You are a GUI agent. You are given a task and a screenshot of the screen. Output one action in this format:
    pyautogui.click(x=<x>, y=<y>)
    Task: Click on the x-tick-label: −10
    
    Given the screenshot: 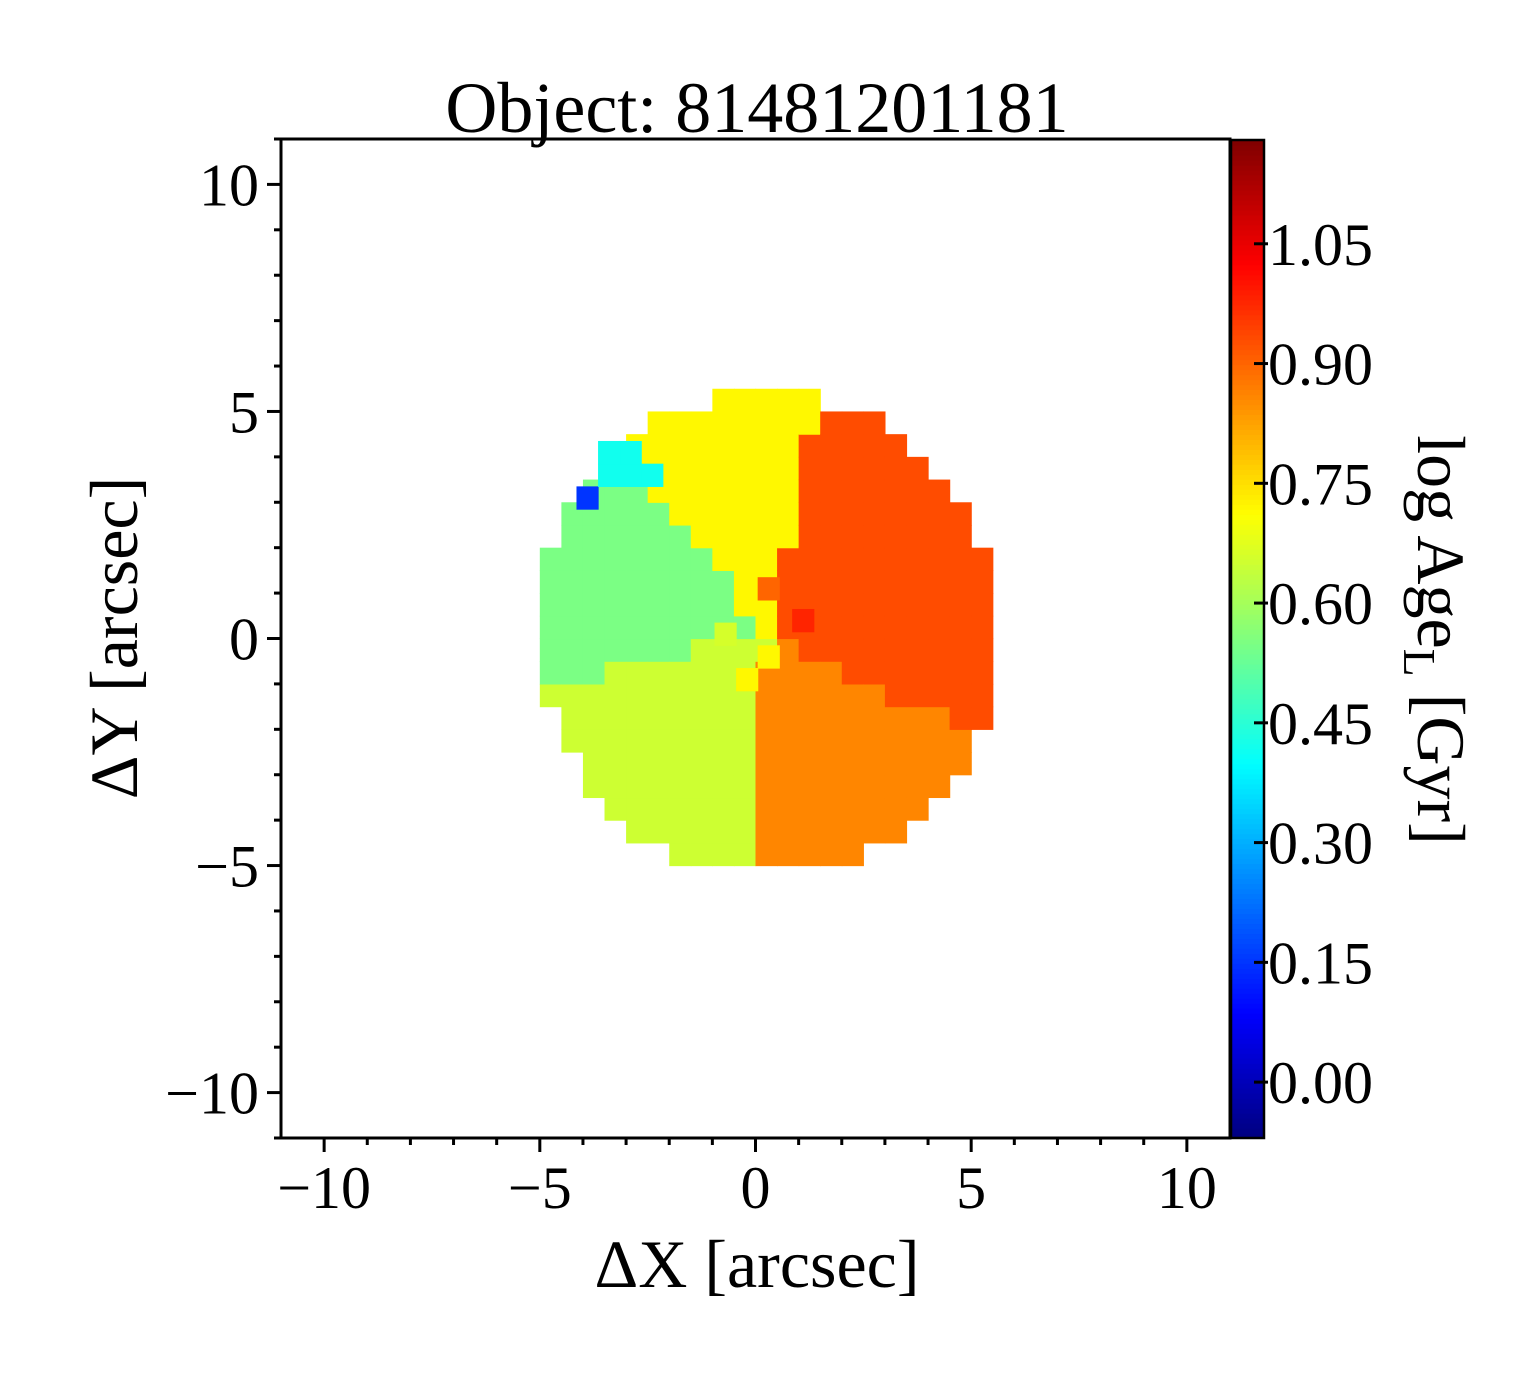 What is the action you would take?
    pyautogui.click(x=324, y=1188)
    